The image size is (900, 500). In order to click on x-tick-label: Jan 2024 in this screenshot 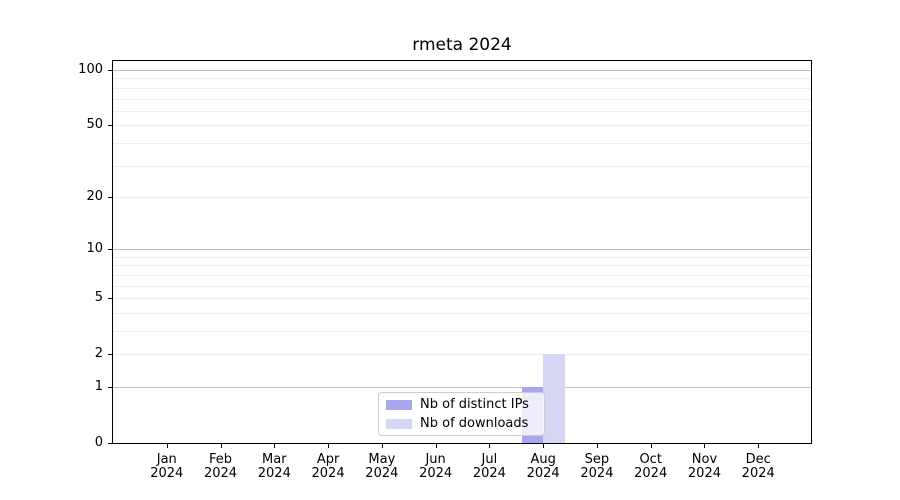, I will do `click(167, 467)`.